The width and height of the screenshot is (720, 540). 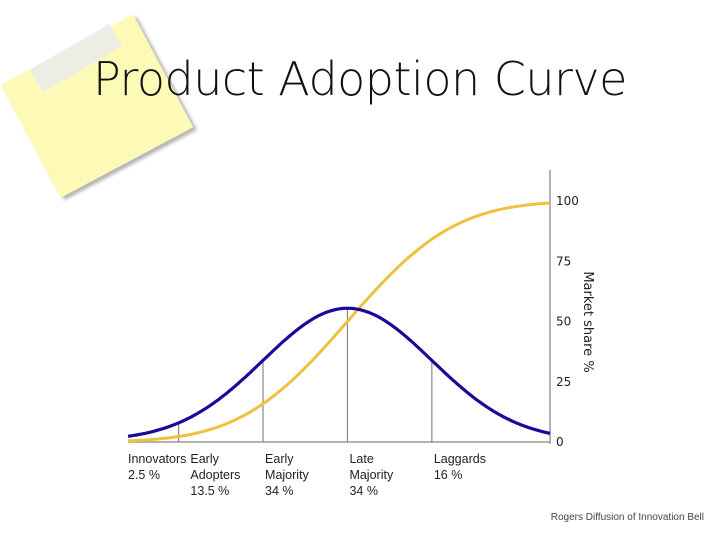 I want to click on slide-title: Product Adoption Curve, so click(x=360, y=79).